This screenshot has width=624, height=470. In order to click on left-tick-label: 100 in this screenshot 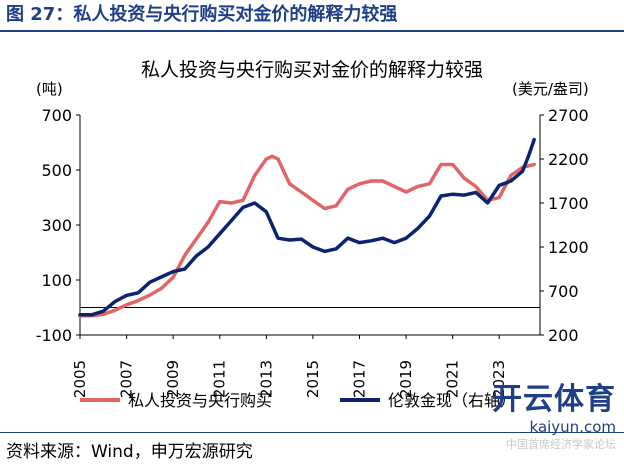, I will do `click(56, 280)`.